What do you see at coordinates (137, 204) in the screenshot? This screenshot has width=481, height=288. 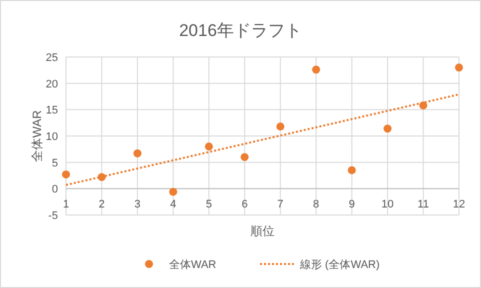 I see `x-tick-label: 3` at bounding box center [137, 204].